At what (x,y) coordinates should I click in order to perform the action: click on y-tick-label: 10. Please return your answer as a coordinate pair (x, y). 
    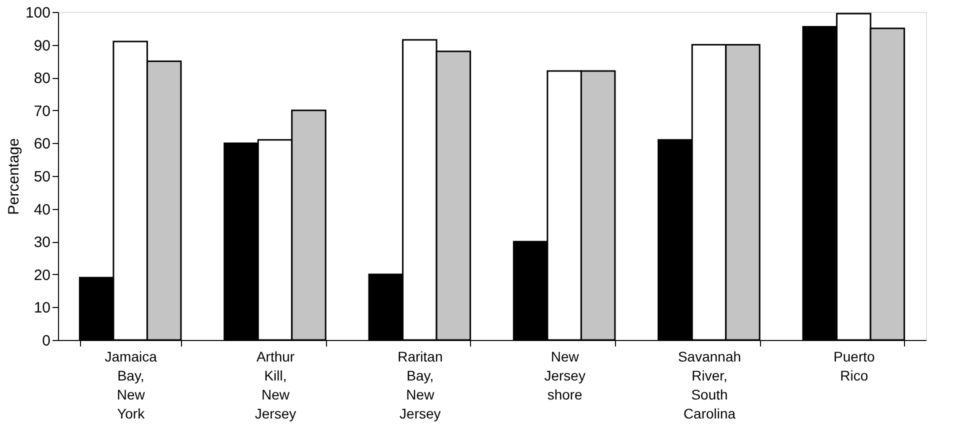
    Looking at the image, I should click on (42, 308).